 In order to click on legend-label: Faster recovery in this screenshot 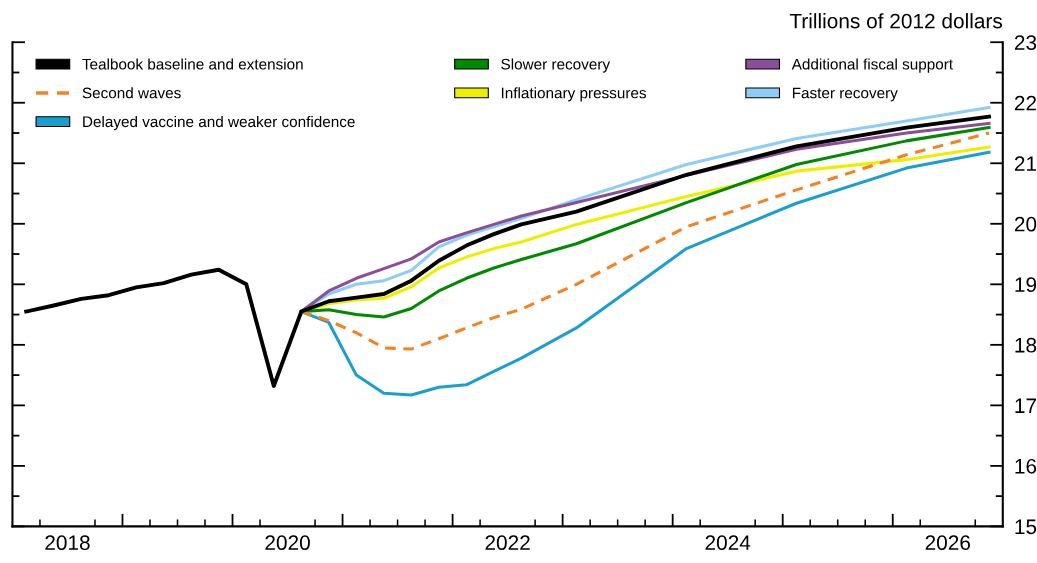, I will do `click(845, 94)`.